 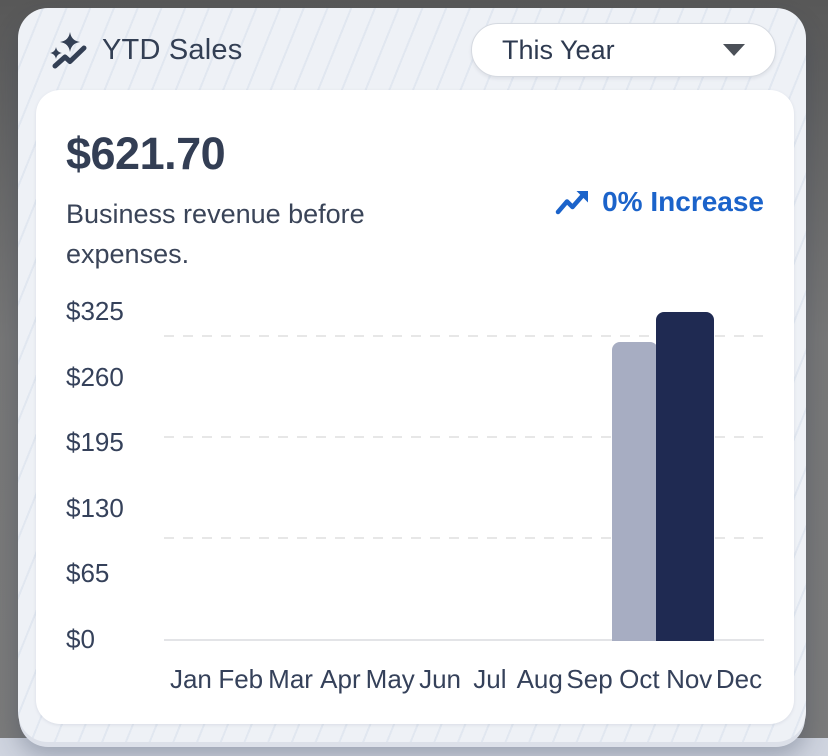 What do you see at coordinates (589, 679) in the screenshot?
I see `x-axis-label-sep: Sep` at bounding box center [589, 679].